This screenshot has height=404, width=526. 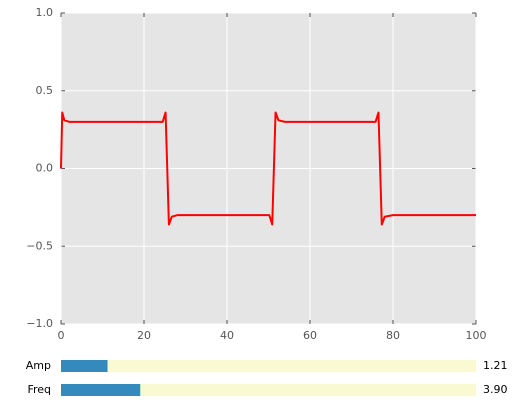 What do you see at coordinates (39, 323) in the screenshot?
I see `y-tick-label: −1.0` at bounding box center [39, 323].